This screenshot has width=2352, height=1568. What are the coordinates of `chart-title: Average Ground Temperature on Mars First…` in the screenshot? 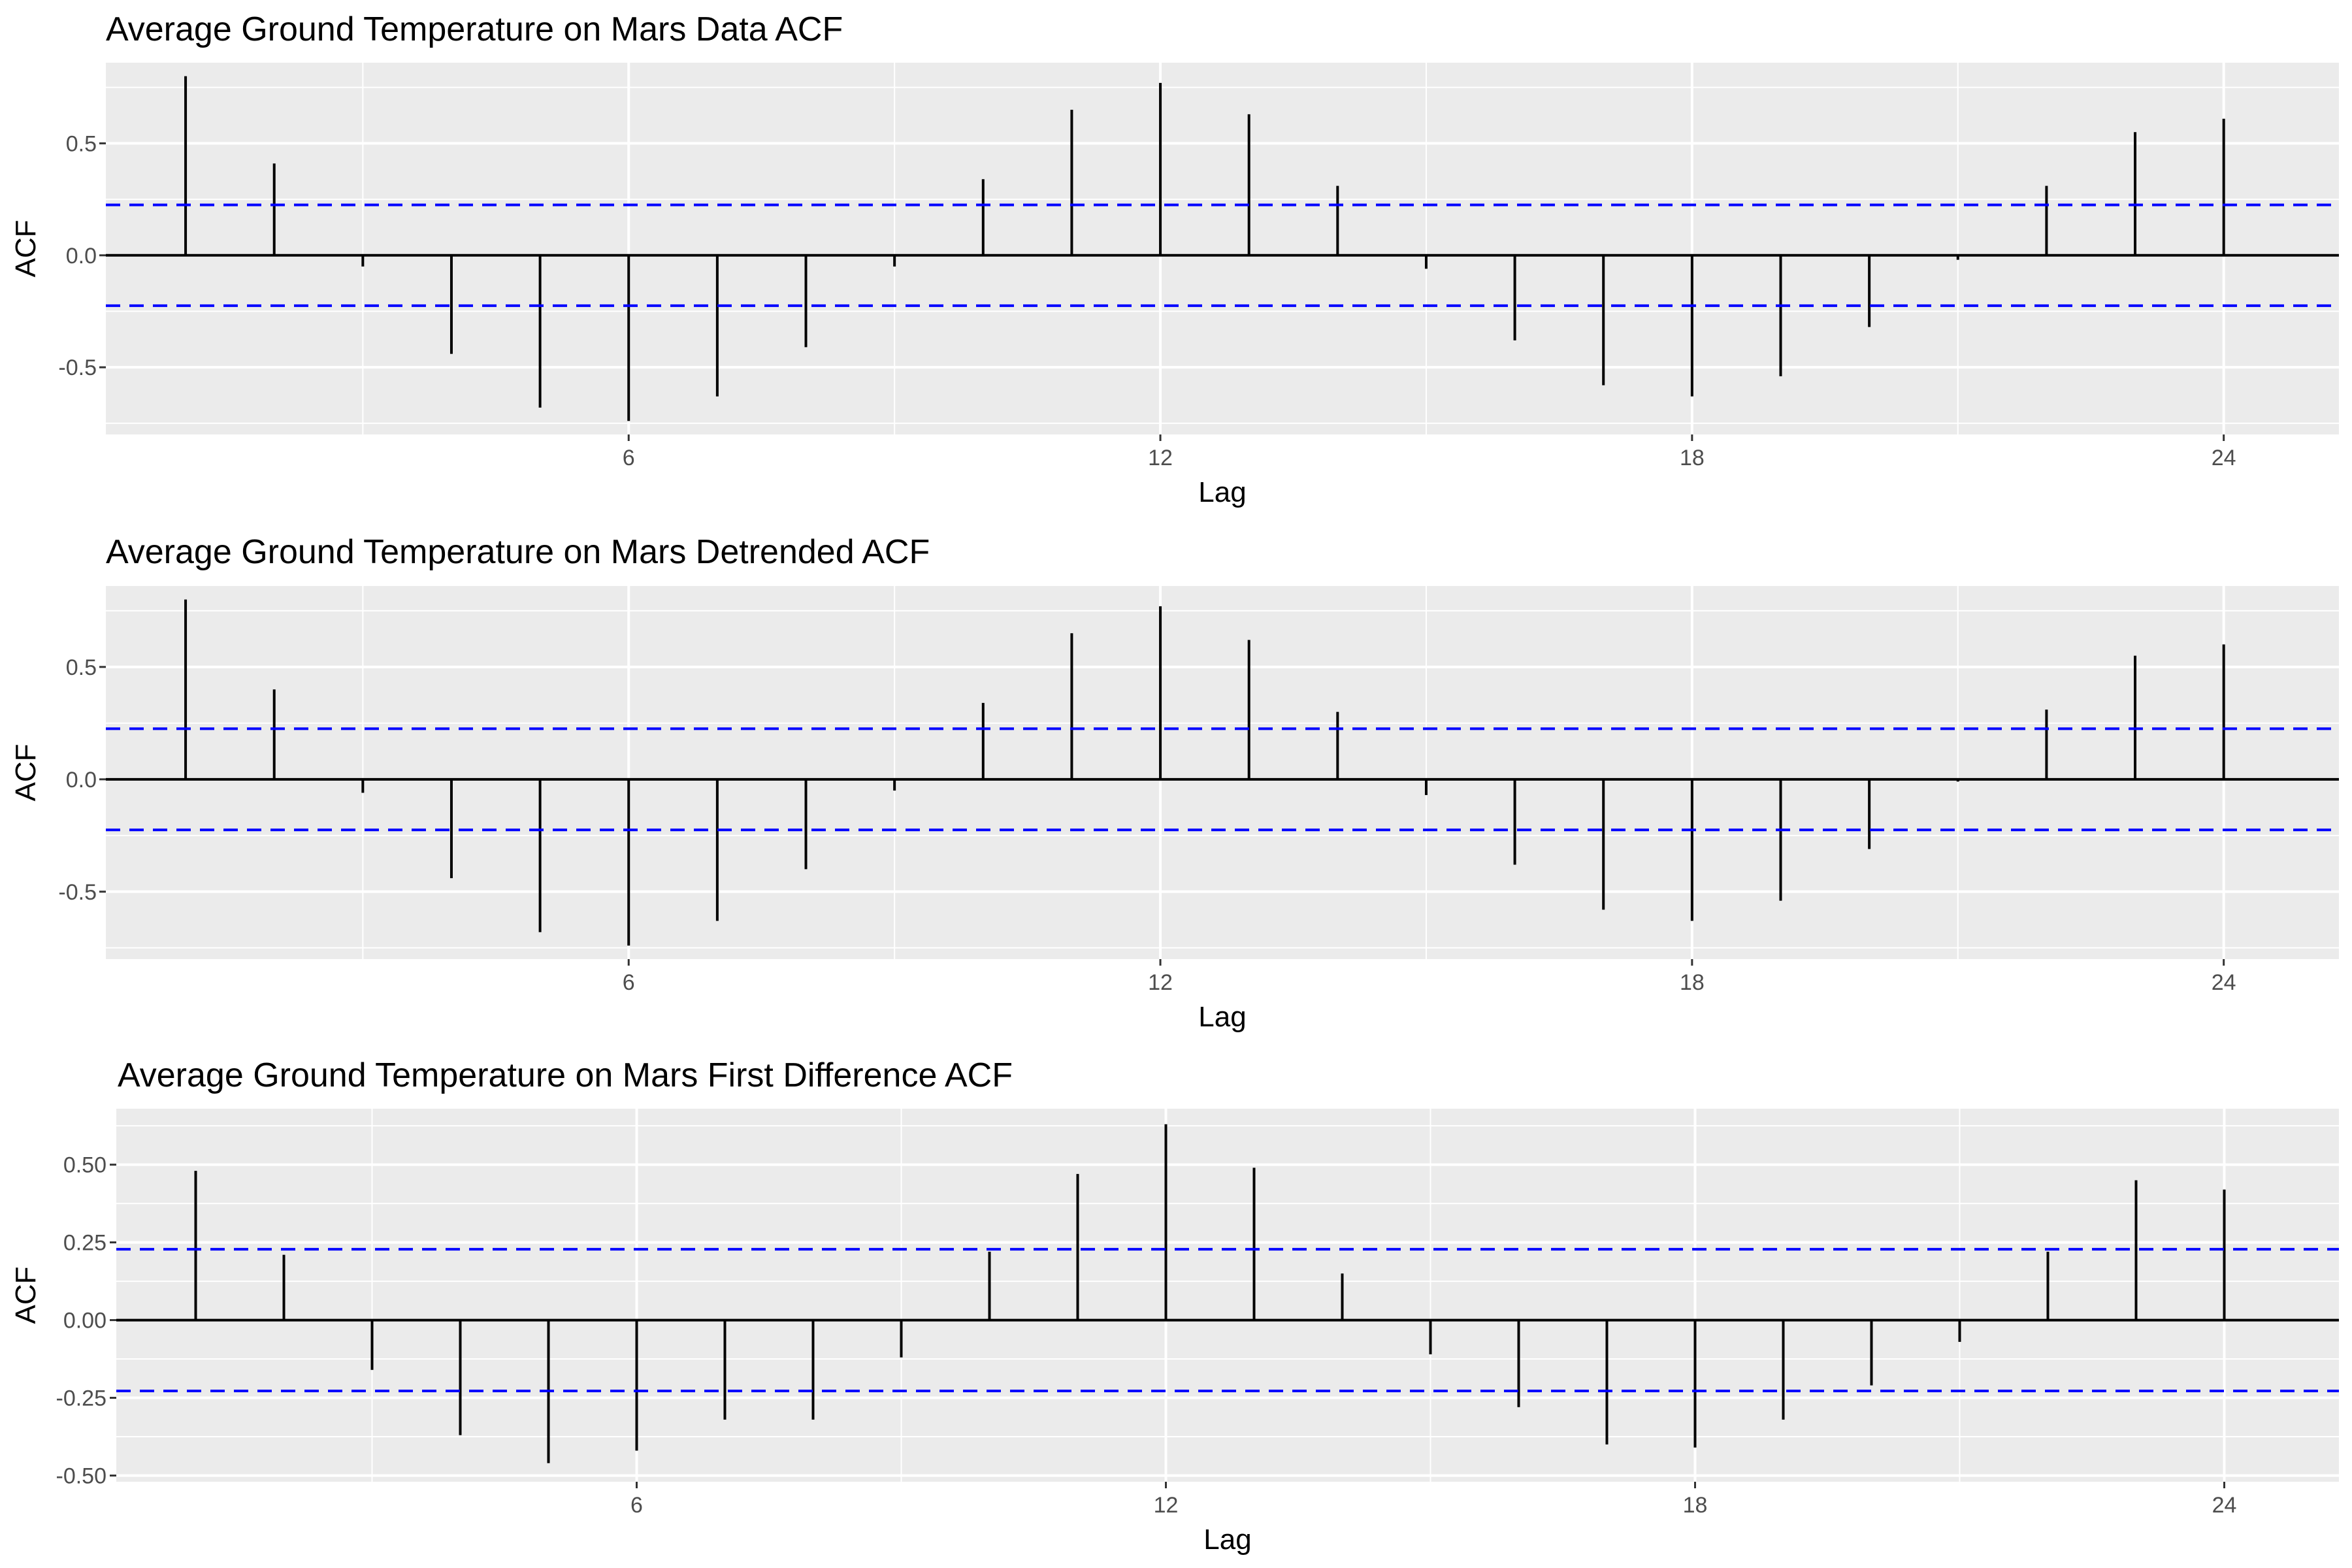 It's located at (565, 1075).